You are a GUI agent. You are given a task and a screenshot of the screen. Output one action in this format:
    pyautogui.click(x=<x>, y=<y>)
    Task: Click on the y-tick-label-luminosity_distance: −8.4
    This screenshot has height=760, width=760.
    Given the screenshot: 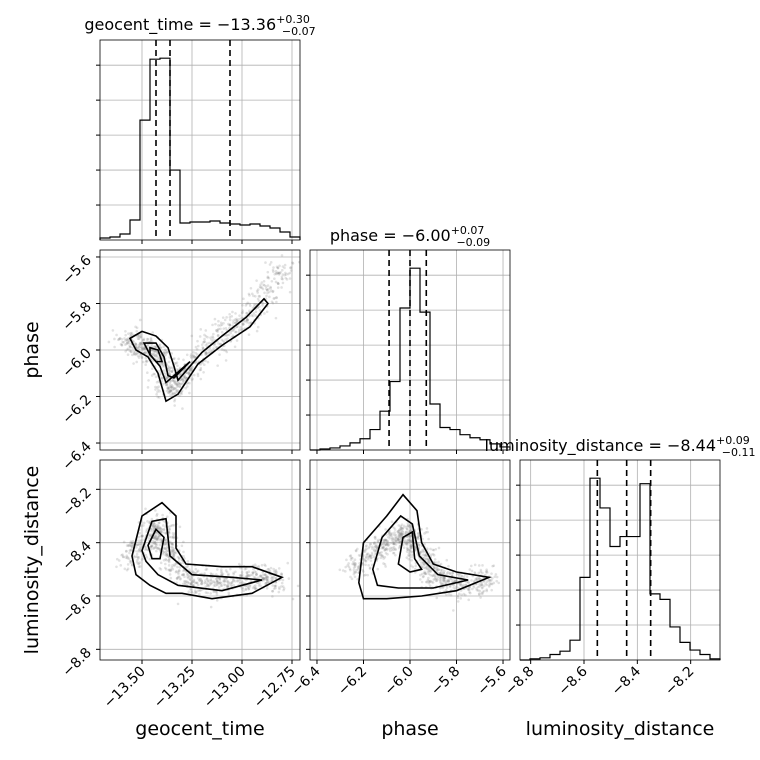 What is the action you would take?
    pyautogui.click(x=76, y=555)
    